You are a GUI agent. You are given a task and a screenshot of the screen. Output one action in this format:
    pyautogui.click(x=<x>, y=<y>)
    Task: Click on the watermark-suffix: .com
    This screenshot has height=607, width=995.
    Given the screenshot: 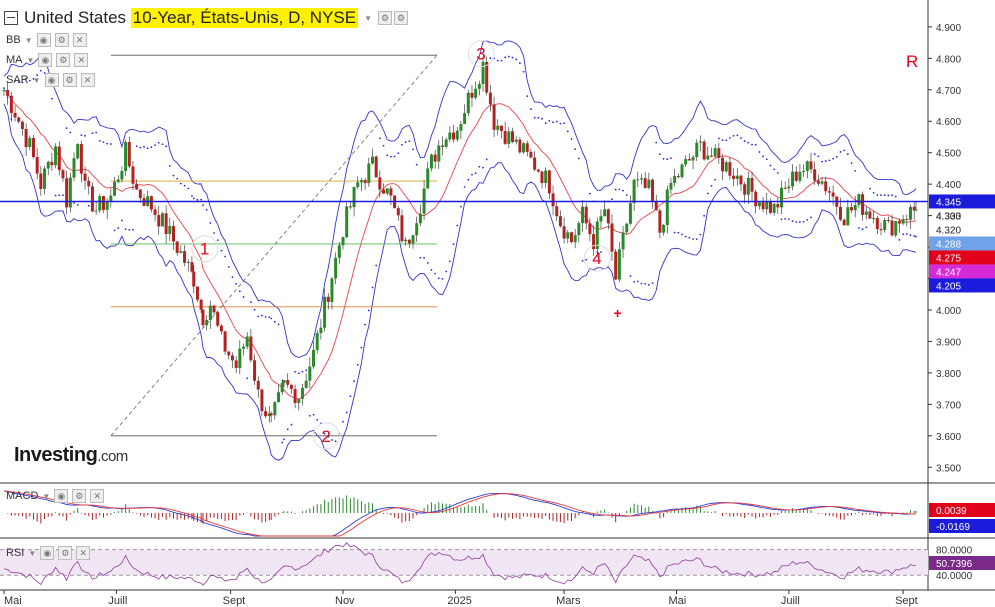 What is the action you would take?
    pyautogui.click(x=112, y=456)
    